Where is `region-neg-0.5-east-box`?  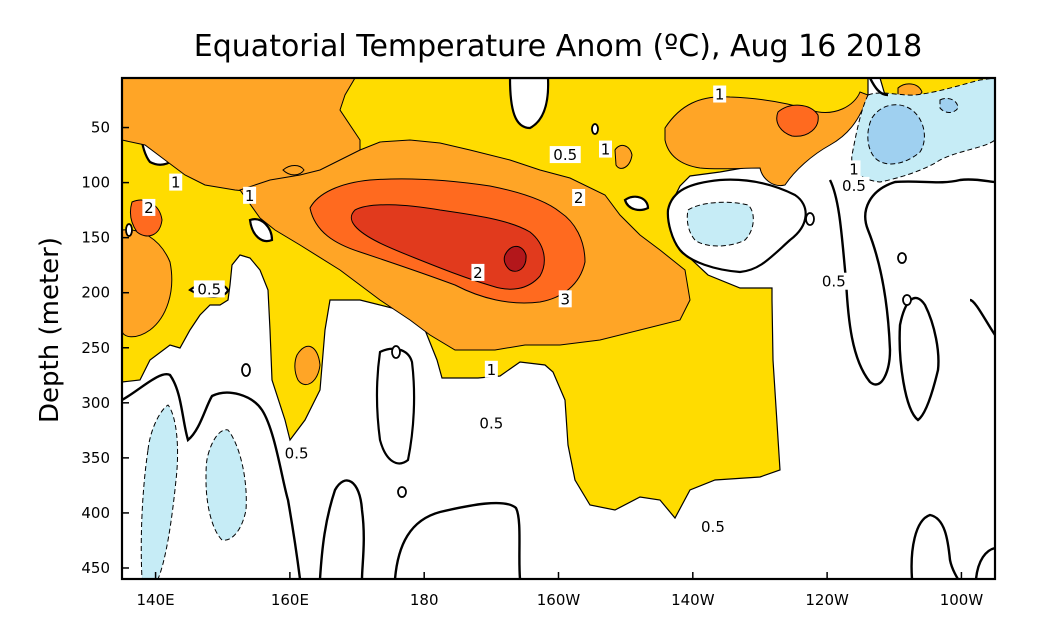 region-neg-0.5-east-box is located at coordinates (720, 224).